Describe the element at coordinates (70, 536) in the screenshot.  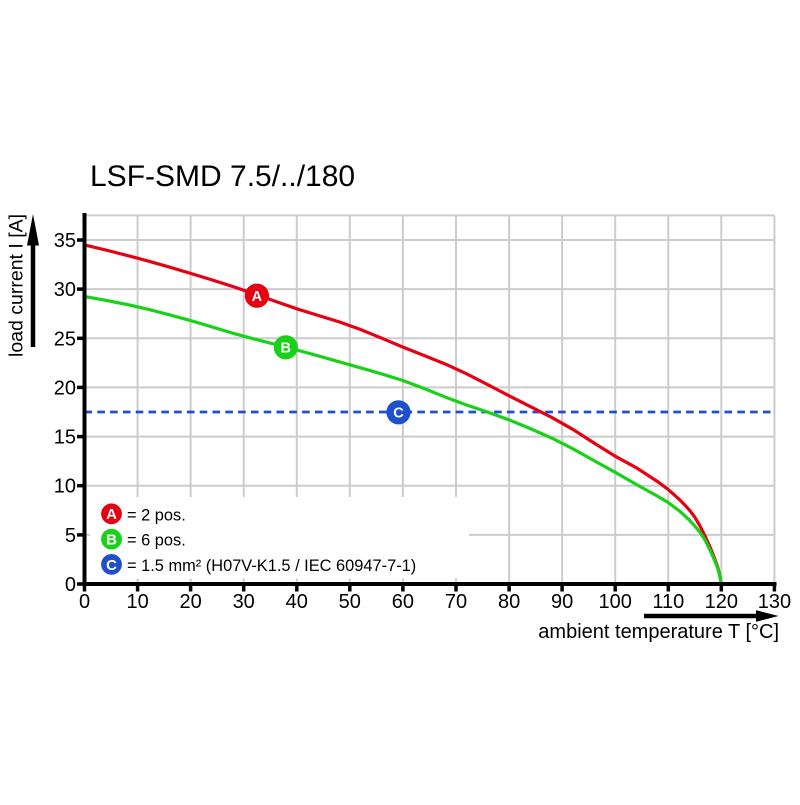
I see `svg-text: 5` at that location.